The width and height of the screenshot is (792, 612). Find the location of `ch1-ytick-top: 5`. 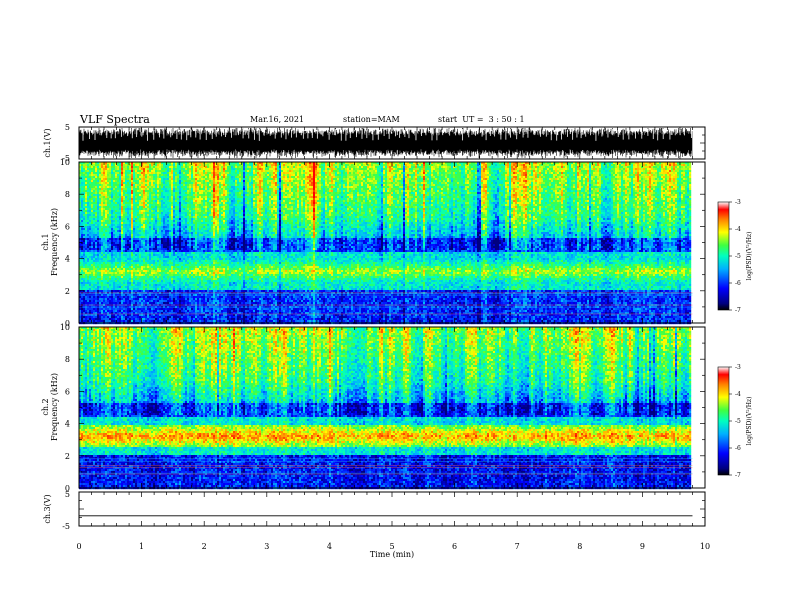

ch1-ytick-top: 5 is located at coordinates (67, 127).